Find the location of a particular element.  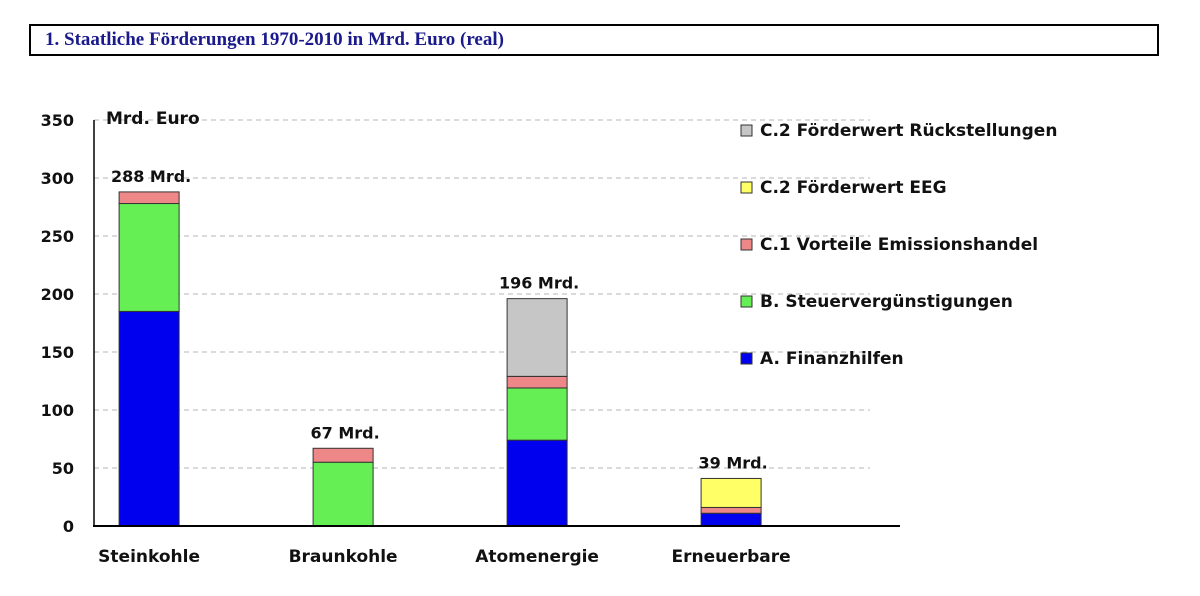

y-tick-label: 50 is located at coordinates (63, 468).